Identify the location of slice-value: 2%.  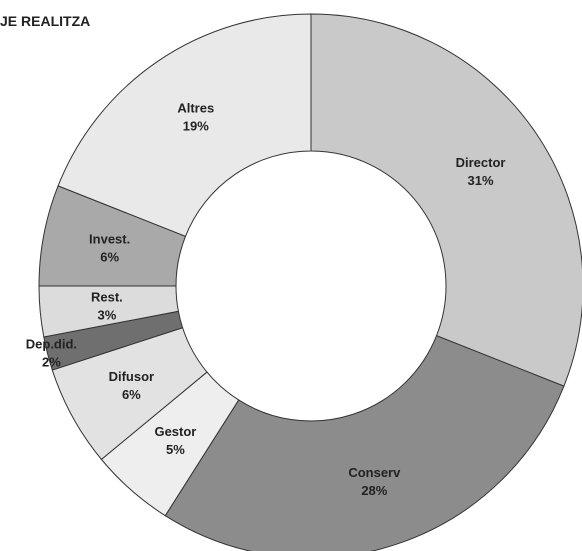
(51, 362).